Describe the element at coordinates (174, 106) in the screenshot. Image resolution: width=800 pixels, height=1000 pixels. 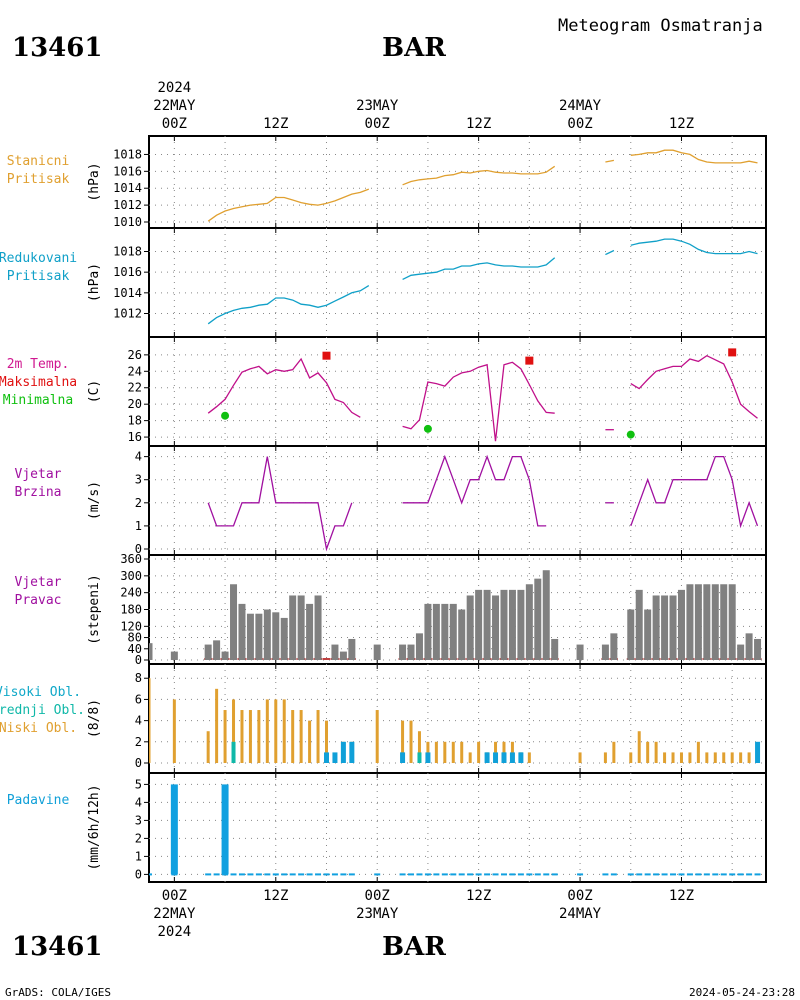
I see `top-date-label: 22MAY` at that location.